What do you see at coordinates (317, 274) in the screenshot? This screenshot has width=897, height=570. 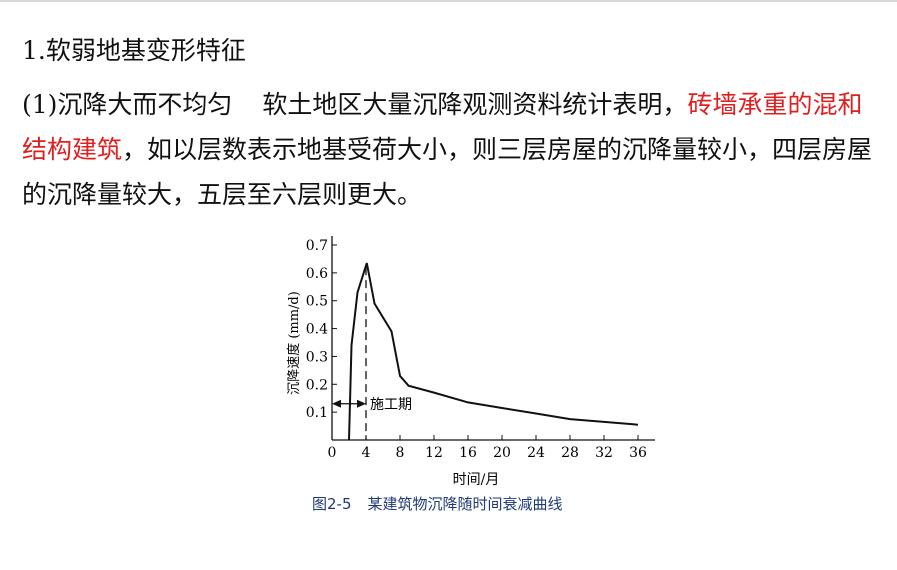 I see `y-tick-label-5: 0.6` at bounding box center [317, 274].